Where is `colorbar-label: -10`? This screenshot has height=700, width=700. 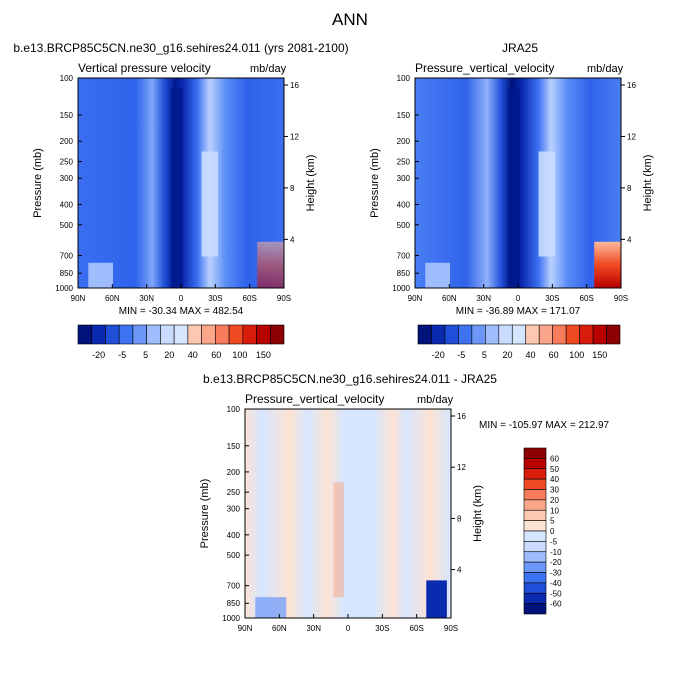
colorbar-label: -10 is located at coordinates (556, 552).